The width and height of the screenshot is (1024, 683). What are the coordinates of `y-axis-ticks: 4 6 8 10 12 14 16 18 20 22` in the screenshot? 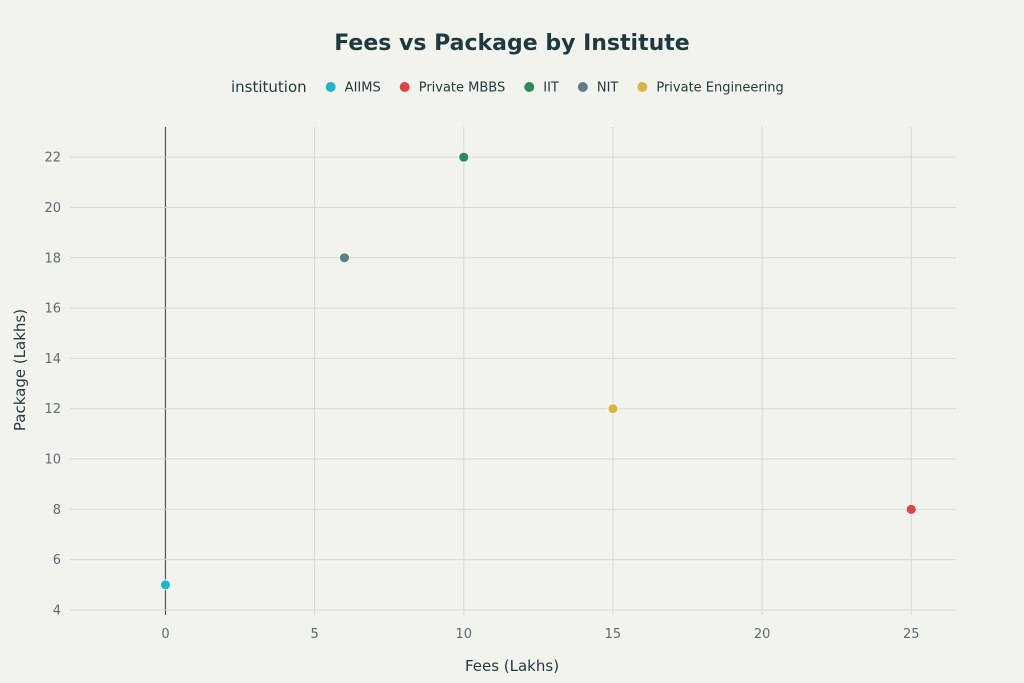 It's located at (52, 385).